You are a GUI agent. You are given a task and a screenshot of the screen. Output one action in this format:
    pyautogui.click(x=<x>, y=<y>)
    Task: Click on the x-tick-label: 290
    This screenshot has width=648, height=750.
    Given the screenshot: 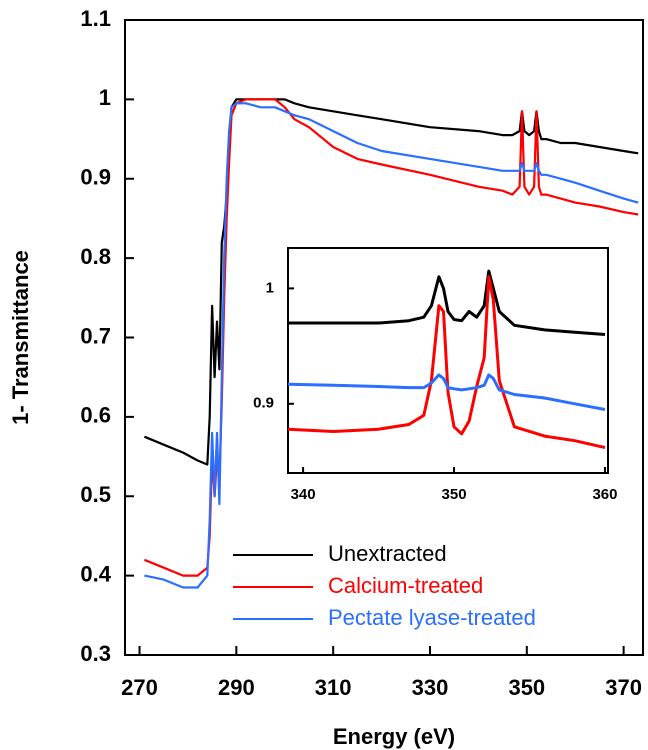 What is the action you would take?
    pyautogui.click(x=236, y=687)
    